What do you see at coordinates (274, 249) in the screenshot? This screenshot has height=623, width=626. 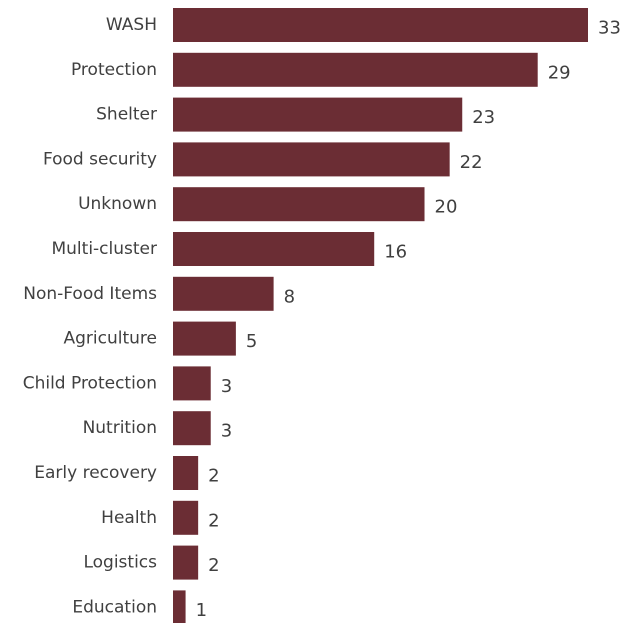 I see `bar-multi-cluster` at bounding box center [274, 249].